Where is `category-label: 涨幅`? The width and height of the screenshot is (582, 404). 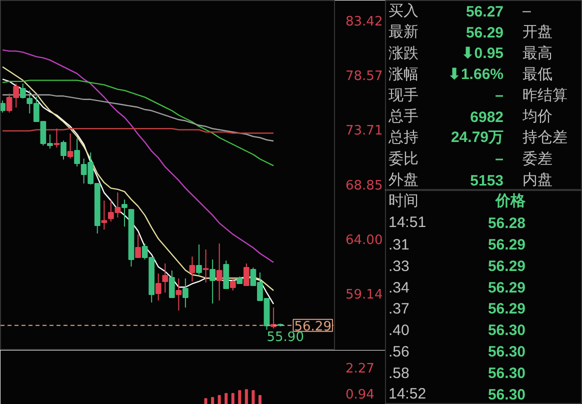
category-label: 涨幅 is located at coordinates (403, 74).